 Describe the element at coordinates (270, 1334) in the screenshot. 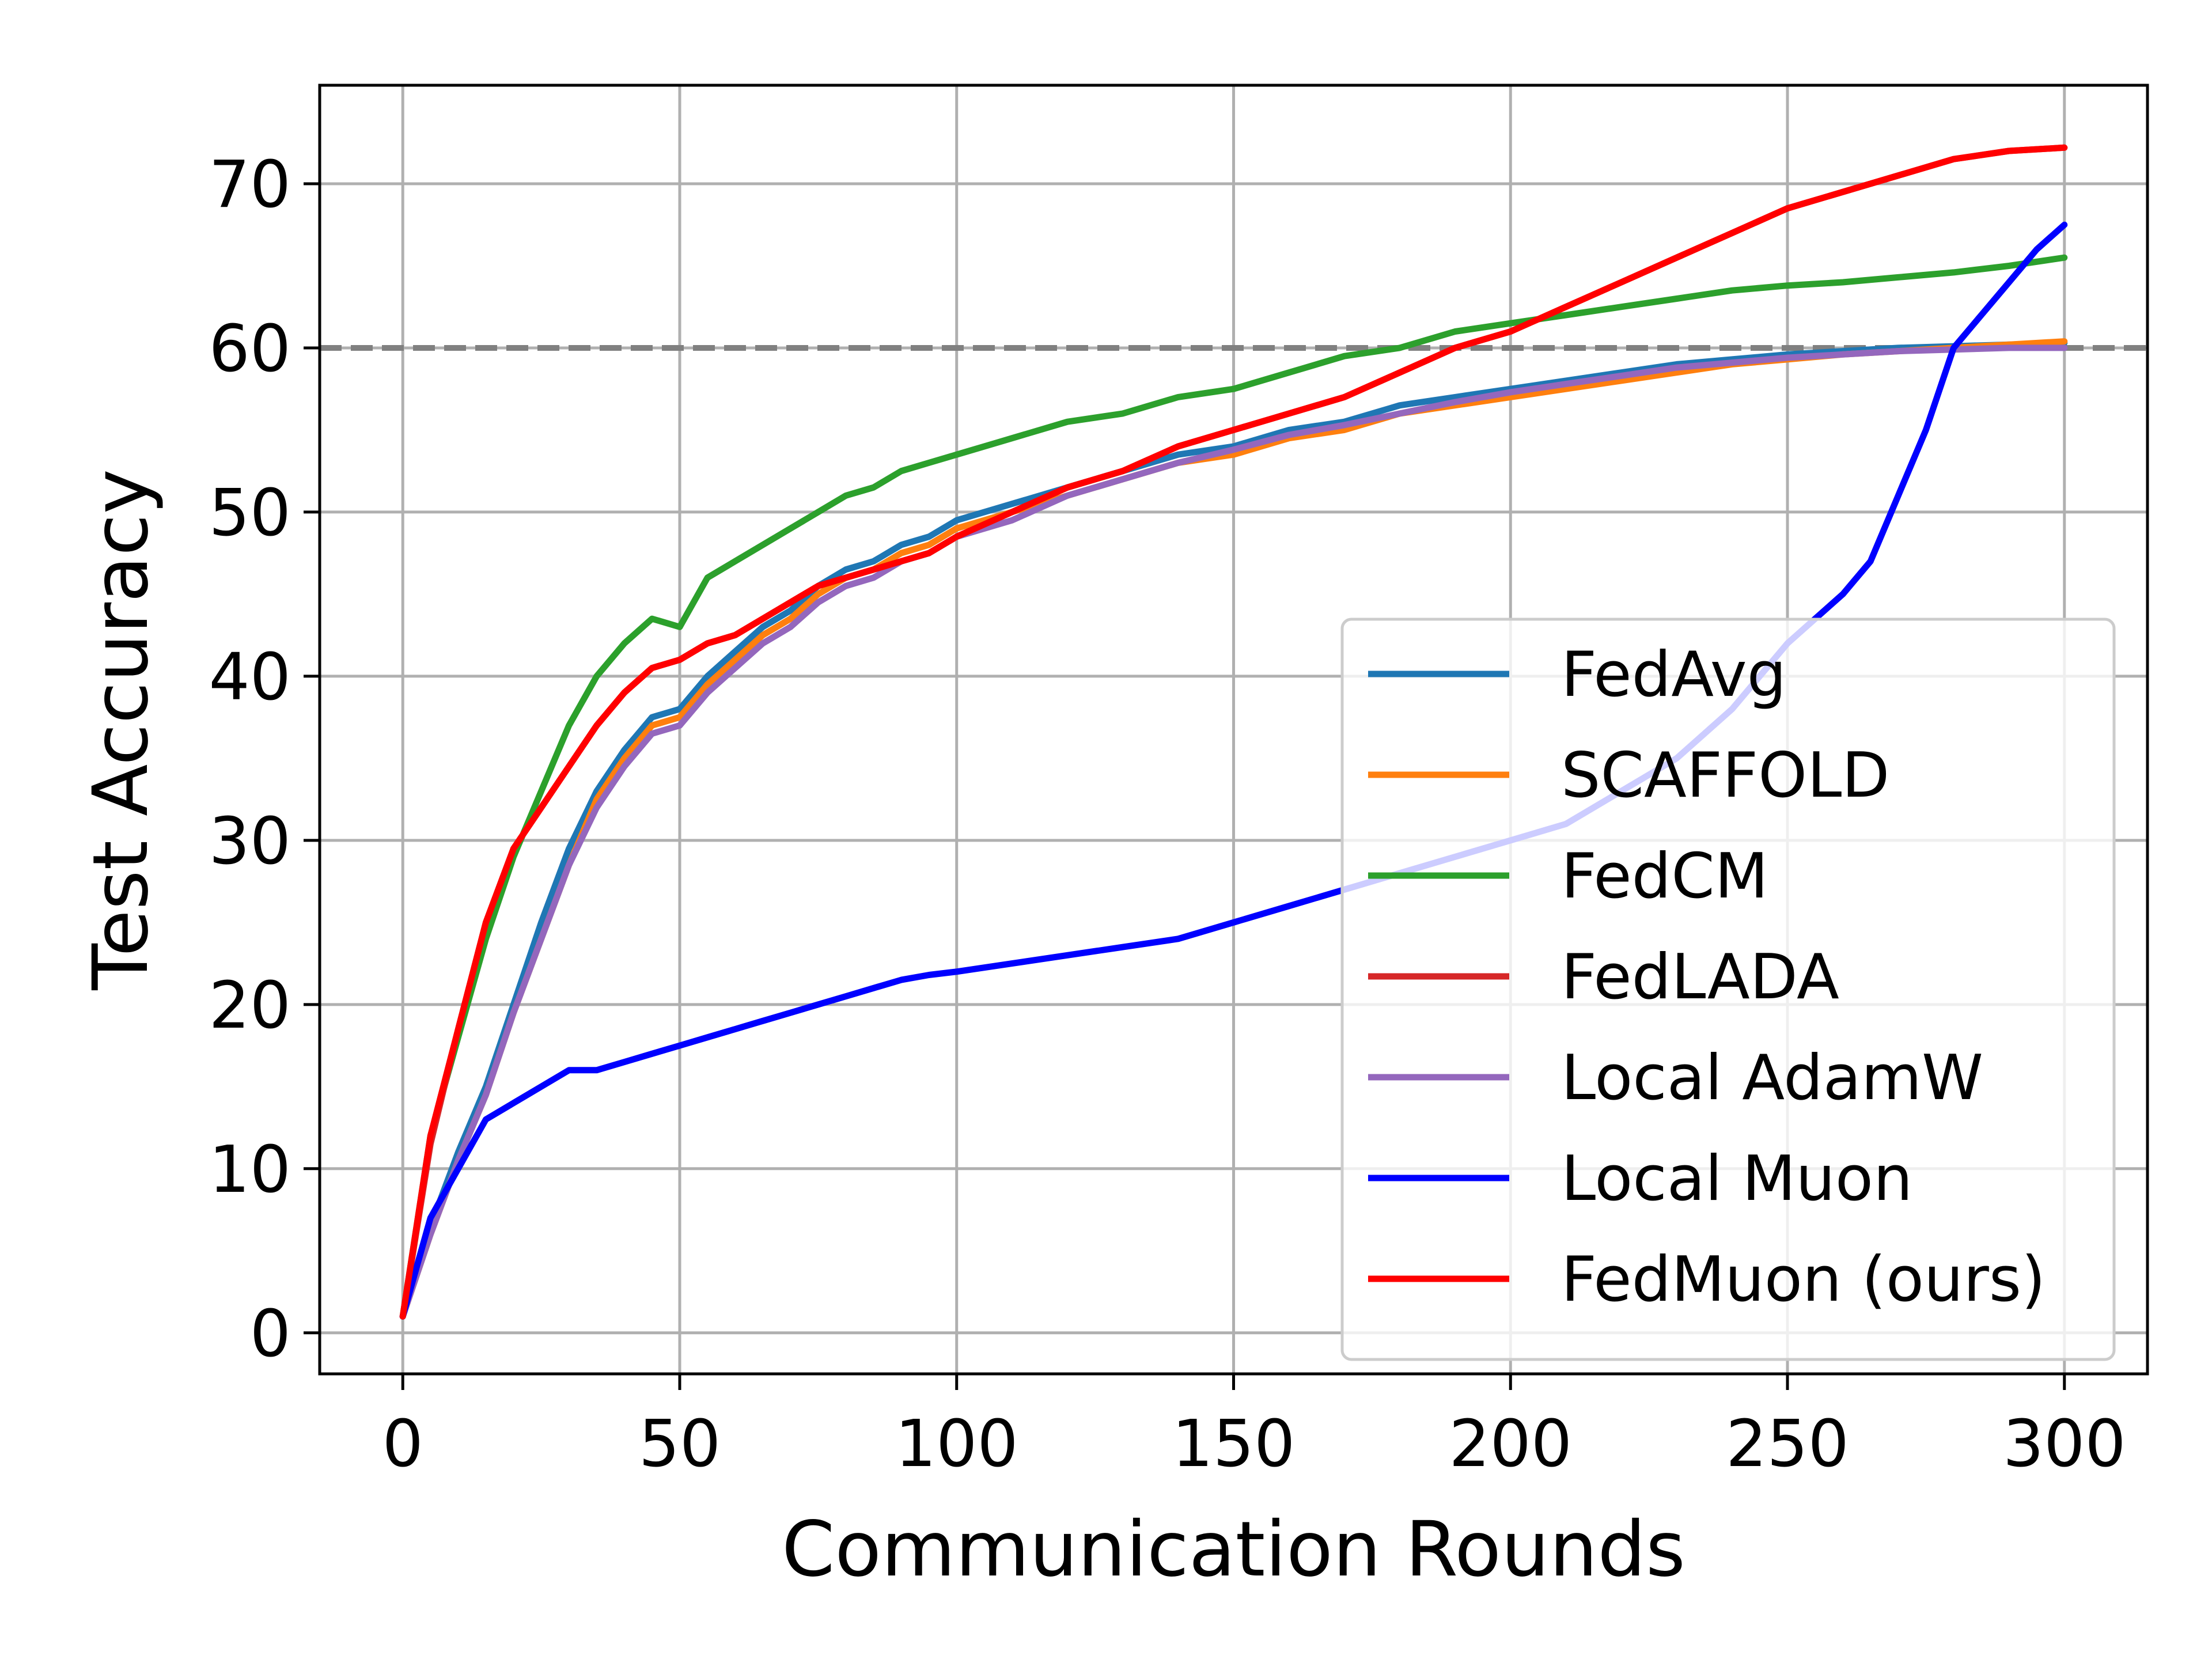

I see `y-tick-label: 0` at that location.